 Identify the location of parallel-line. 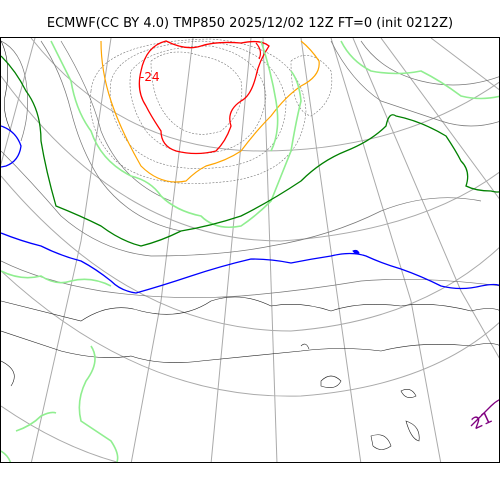
(60, 433).